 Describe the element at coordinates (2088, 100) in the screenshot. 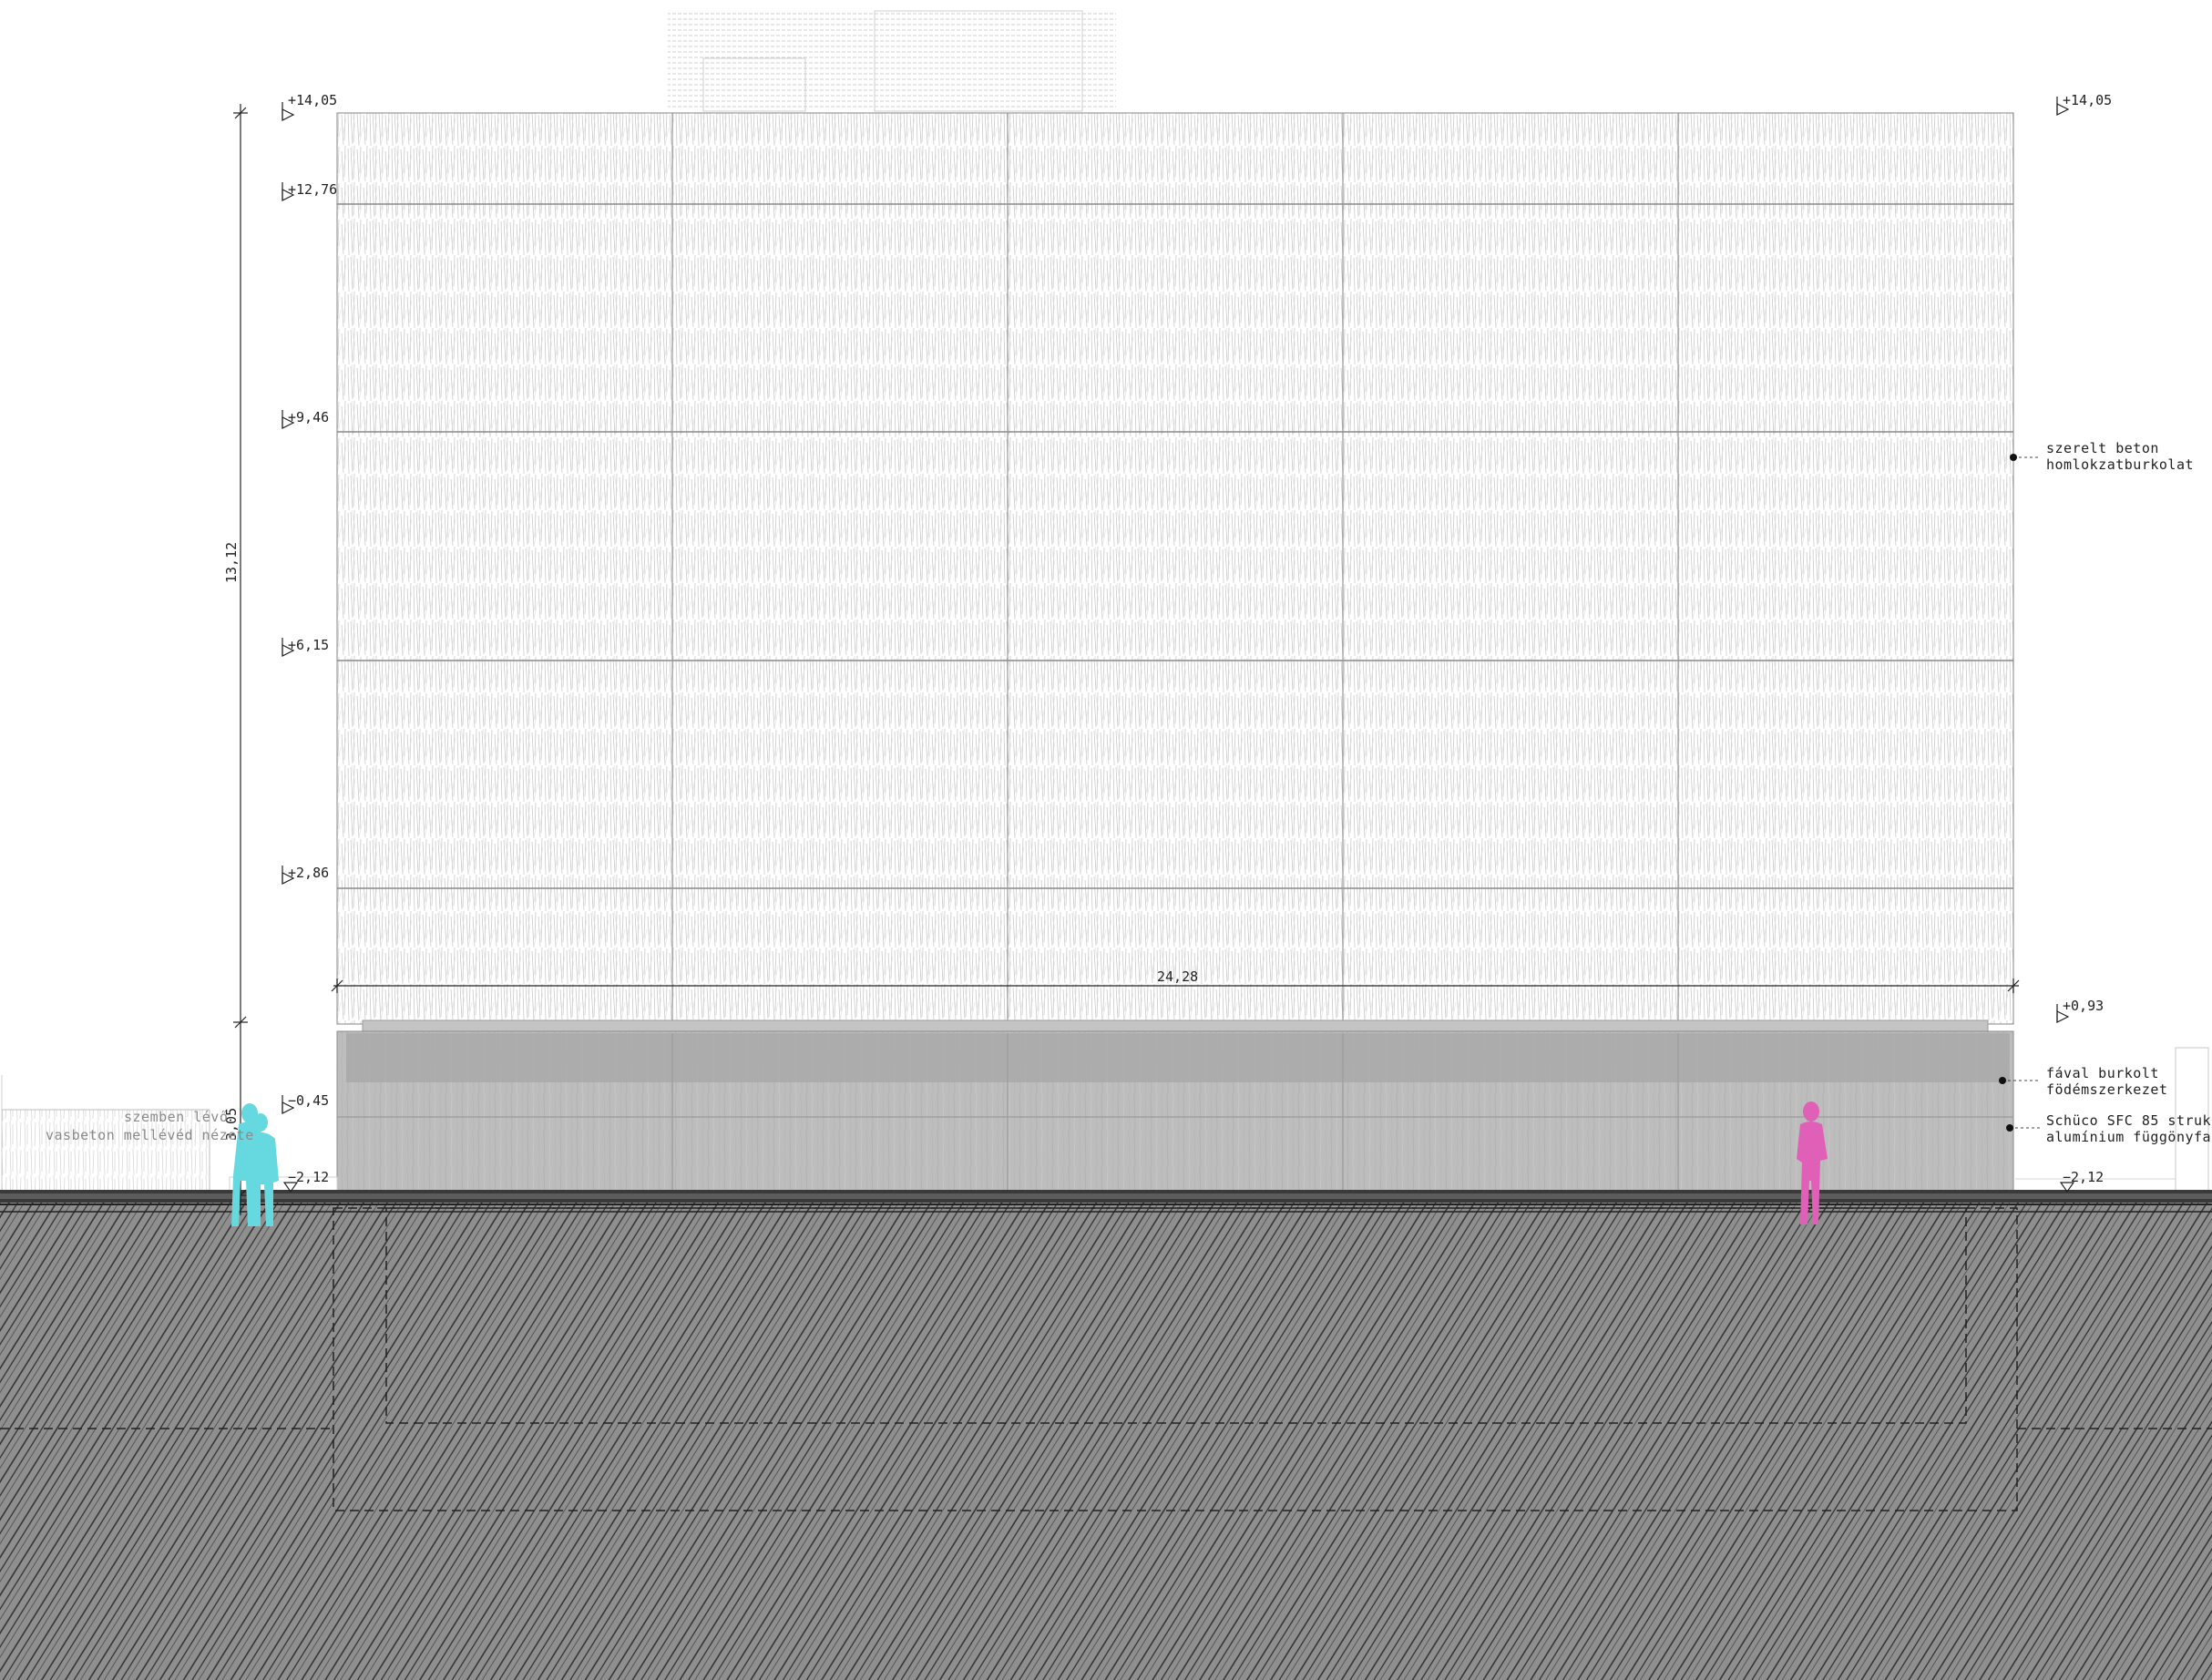

I see `level-label-14-05-right: +14,05` at that location.